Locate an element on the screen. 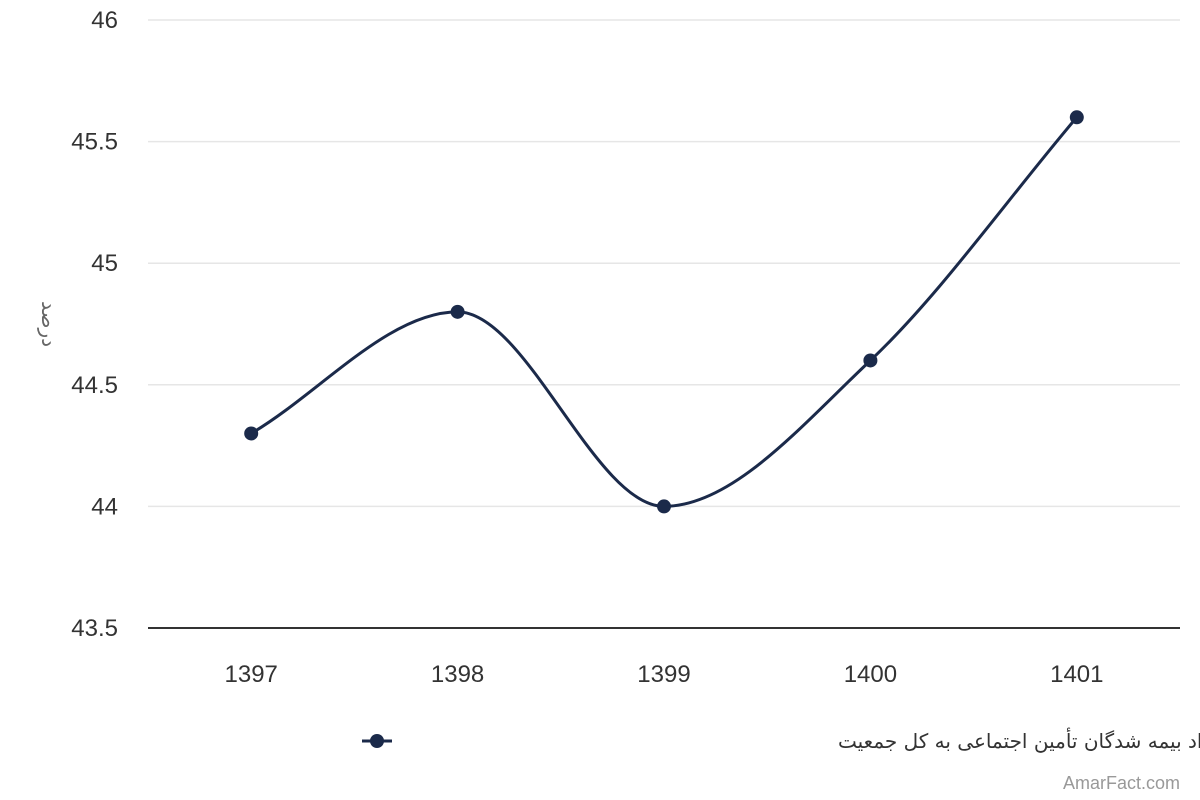 The width and height of the screenshot is (1200, 800). x-tick-label: 1398 is located at coordinates (457, 674).